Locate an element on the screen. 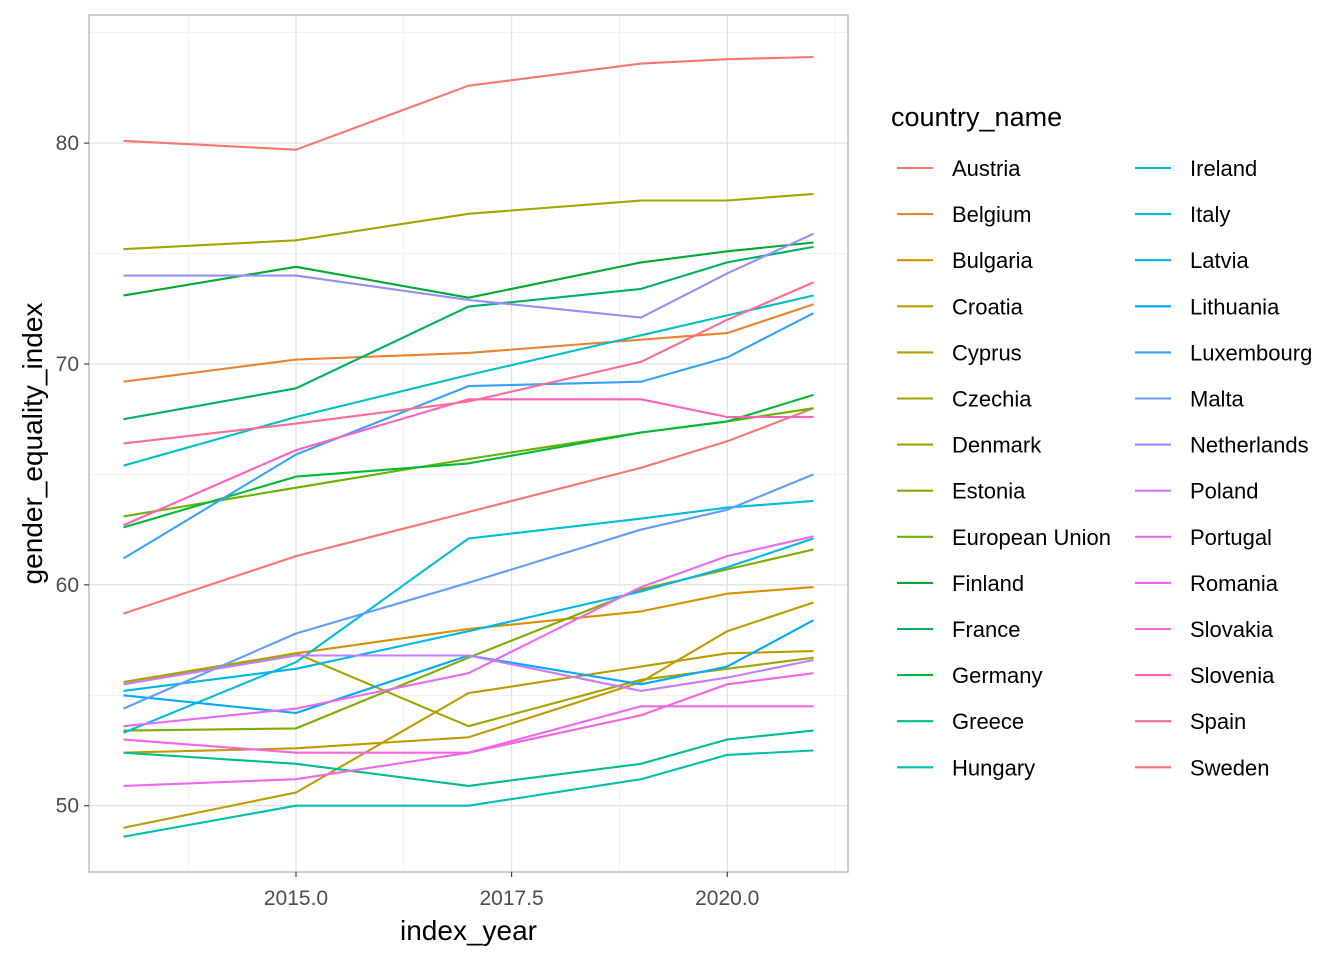 The width and height of the screenshot is (1344, 960). legend-item: Netherlands is located at coordinates (1222, 445).